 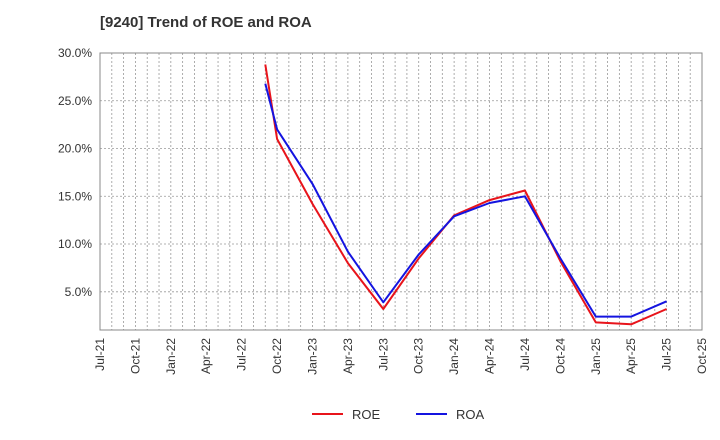 What do you see at coordinates (525, 354) in the screenshot?
I see `x-tick-label: Jul-24` at bounding box center [525, 354].